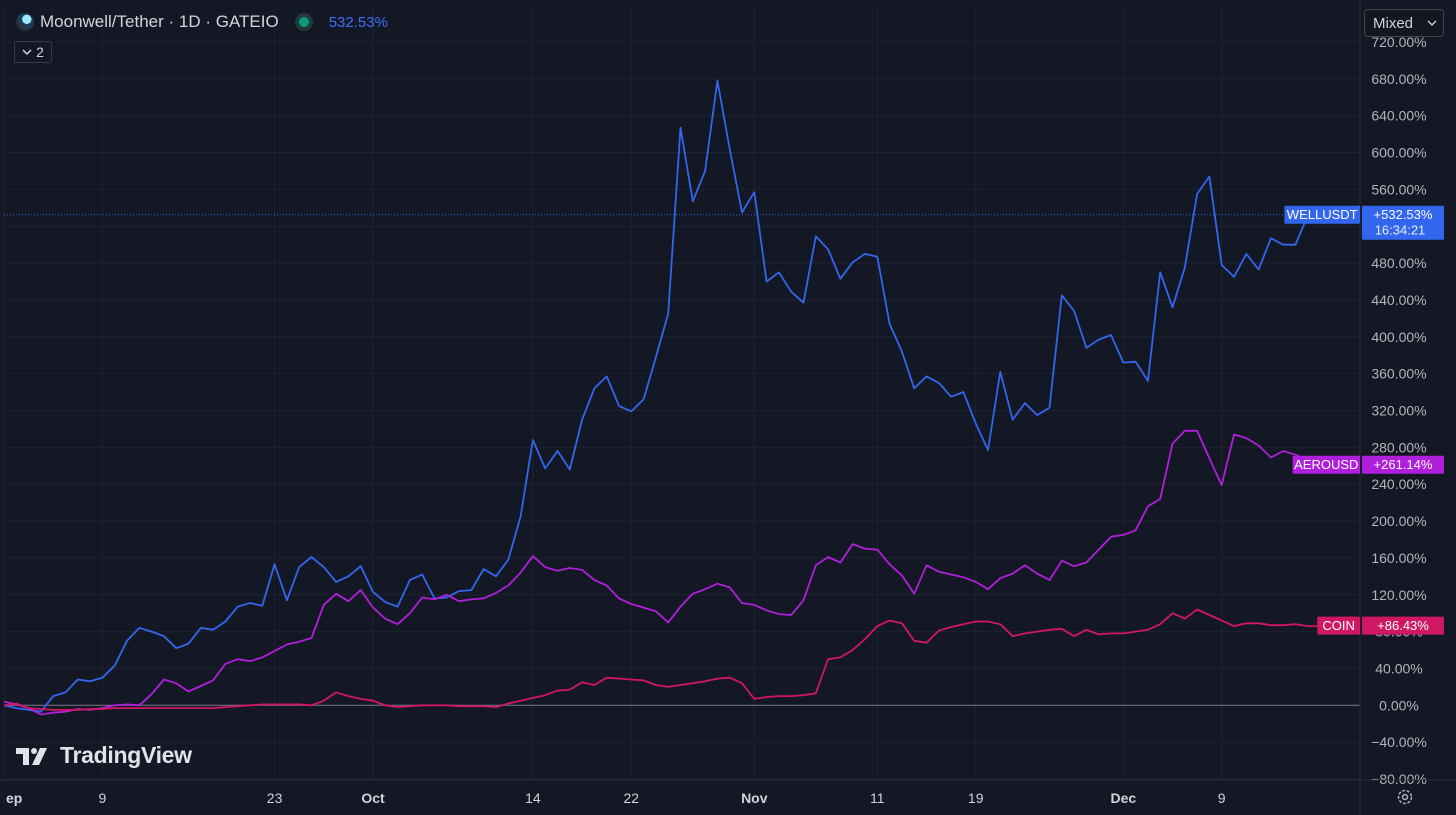 This screenshot has width=1456, height=815. What do you see at coordinates (1398, 411) in the screenshot?
I see `y-tick-label: 320.00%` at bounding box center [1398, 411].